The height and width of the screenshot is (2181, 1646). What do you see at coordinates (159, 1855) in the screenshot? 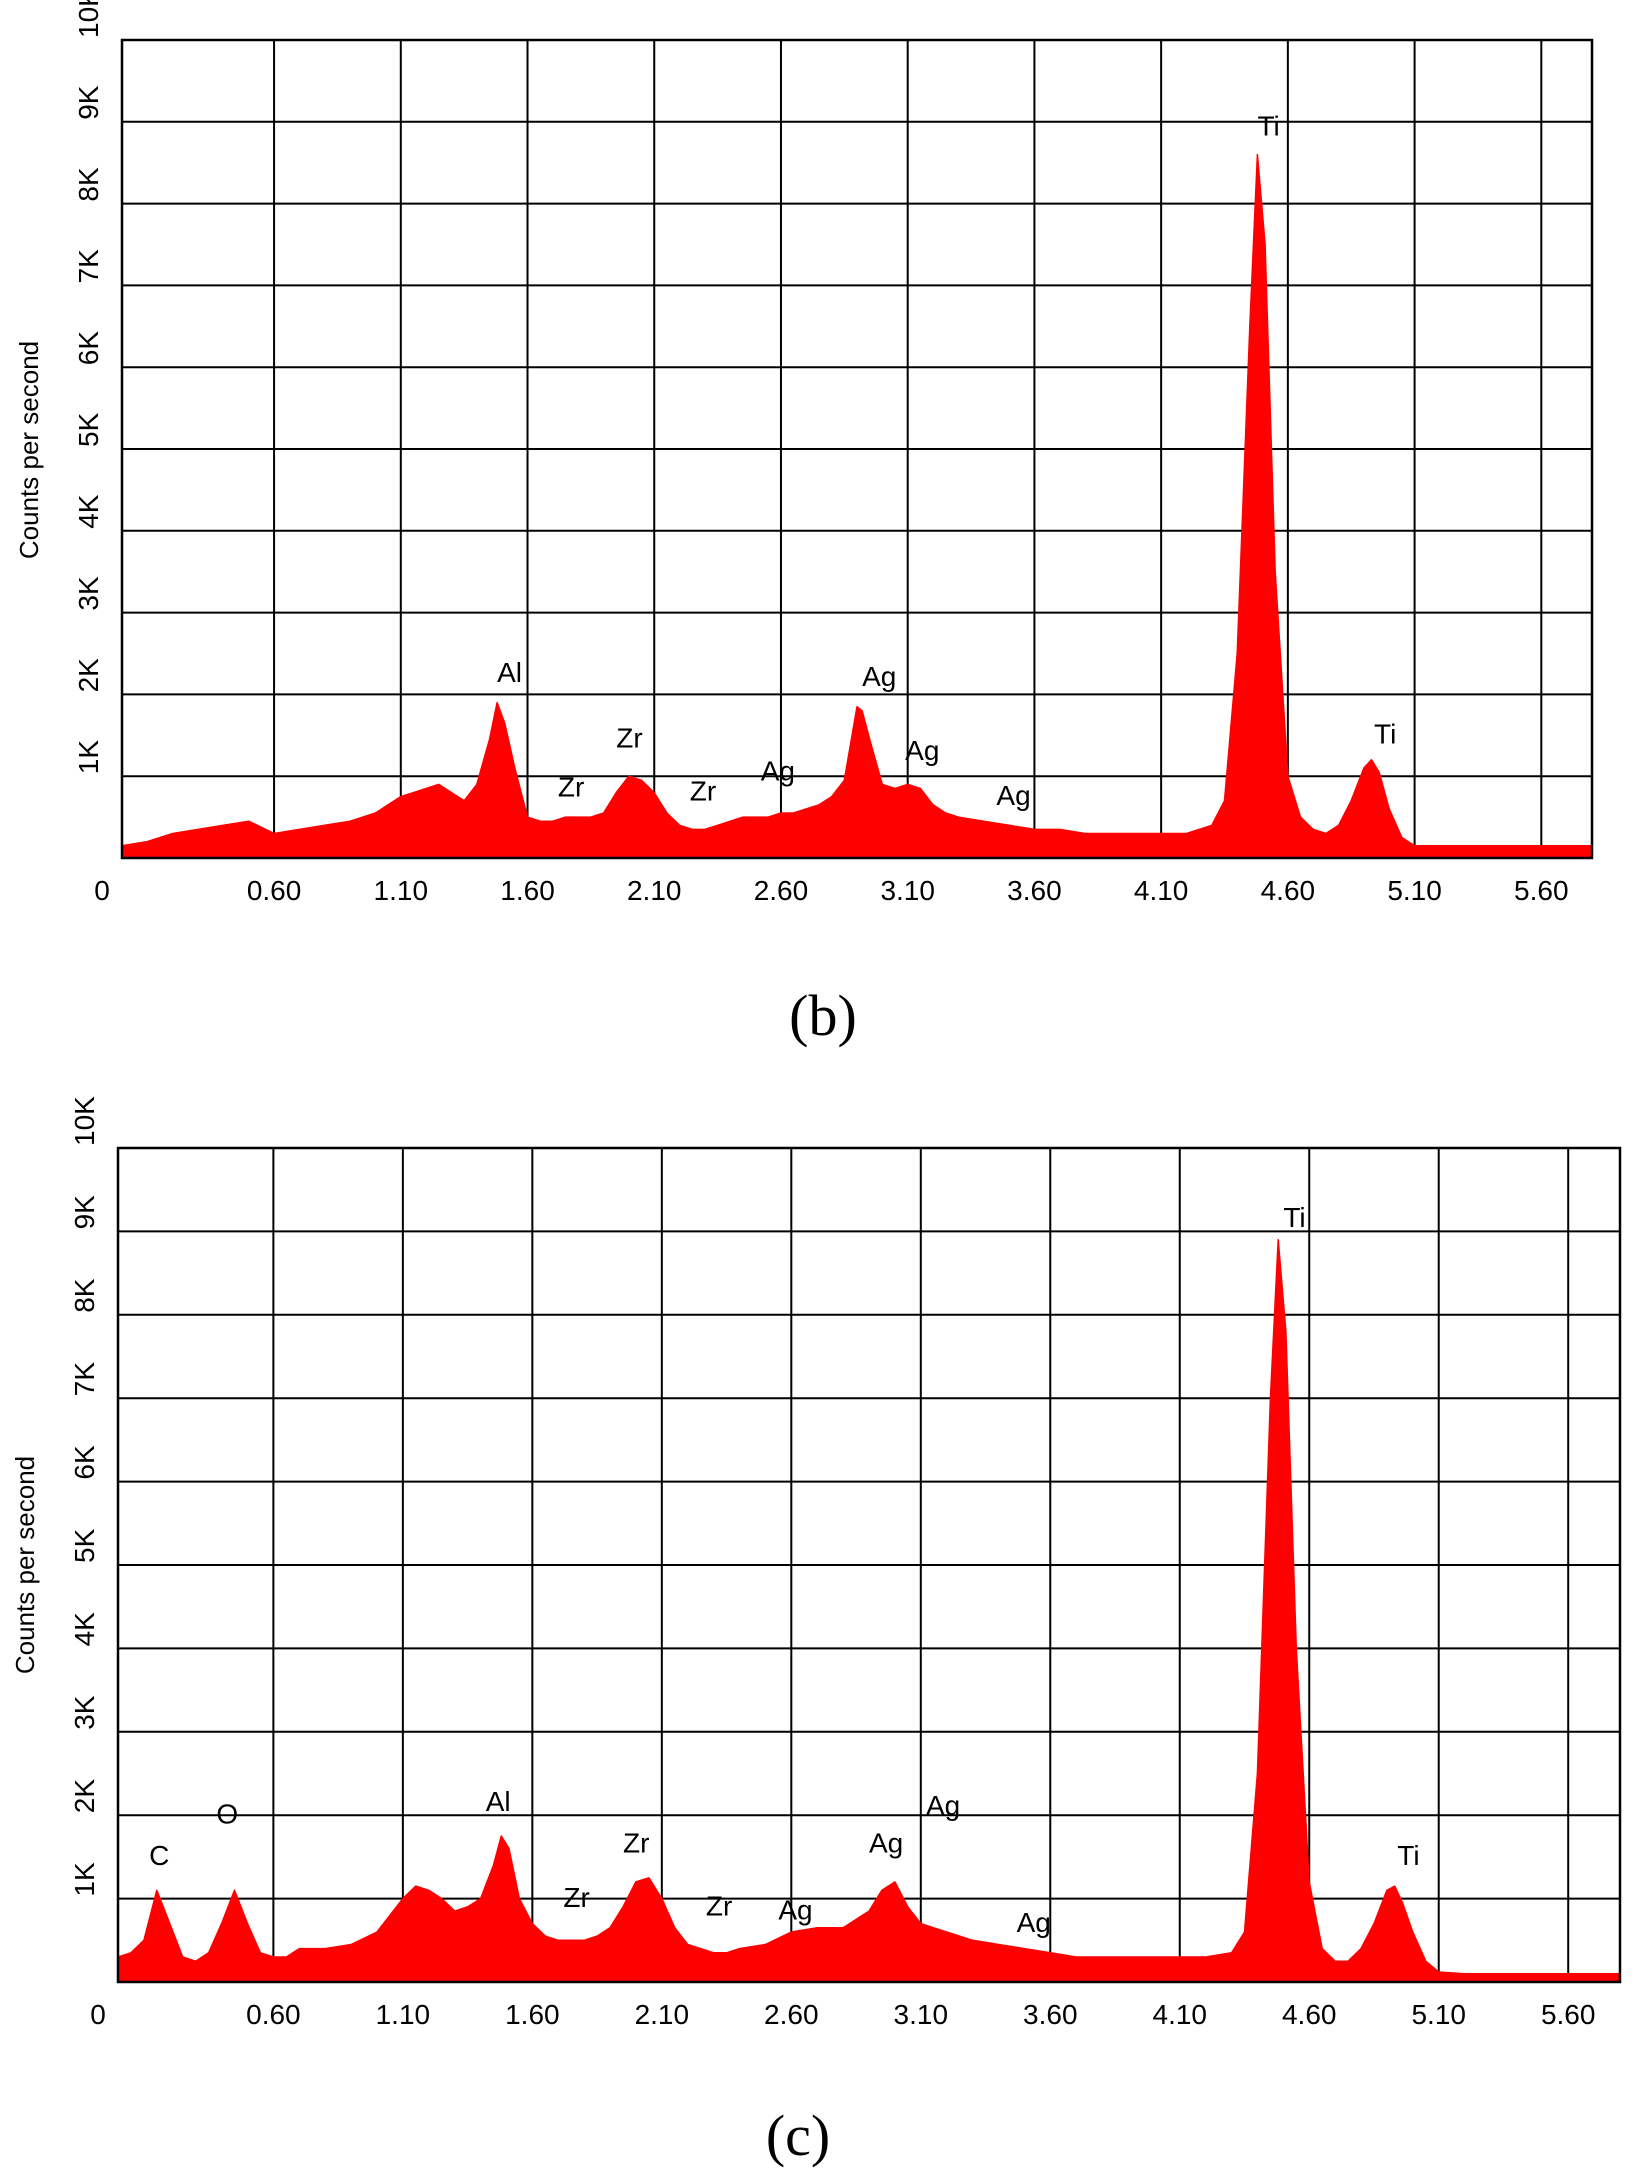
I see `peak-label: C` at bounding box center [159, 1855].